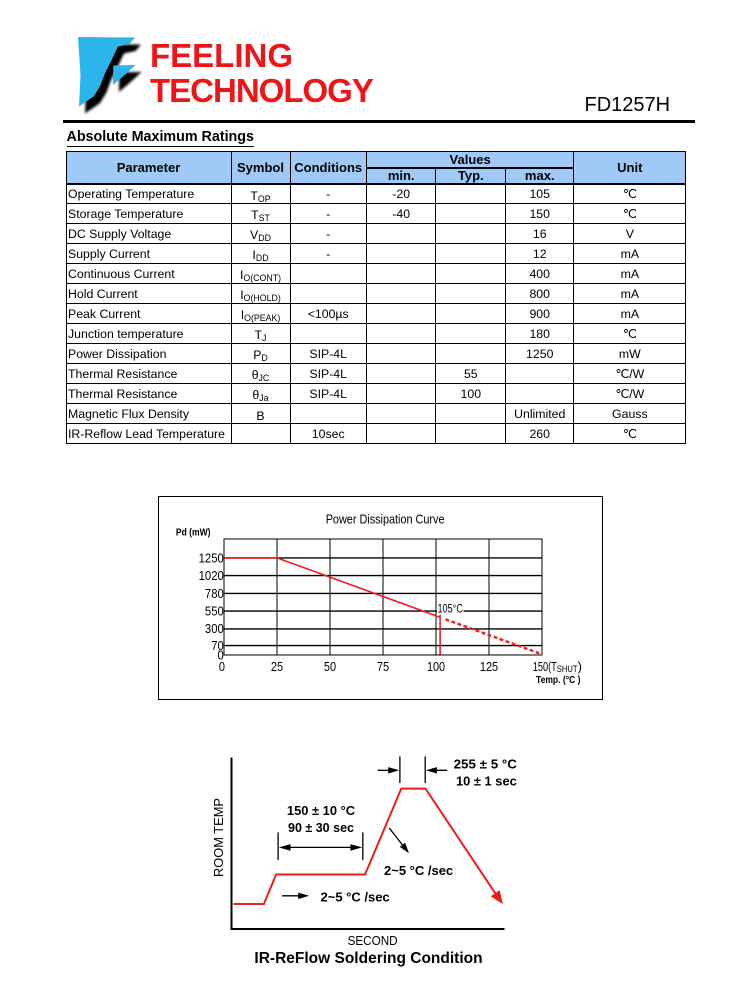 The image size is (750, 1000). I want to click on svg-text: 25, so click(276, 665).